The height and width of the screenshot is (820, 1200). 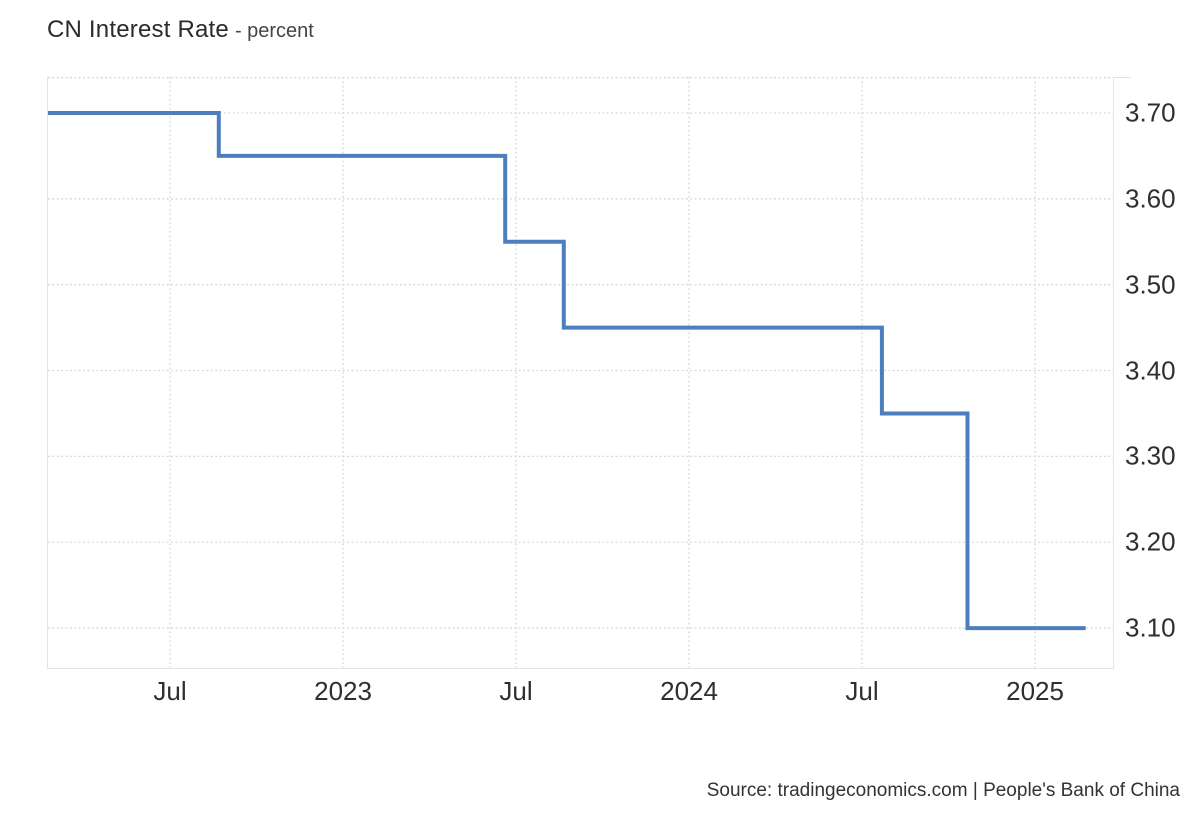 I want to click on y-axis-top-tick, so click(x=1122, y=77).